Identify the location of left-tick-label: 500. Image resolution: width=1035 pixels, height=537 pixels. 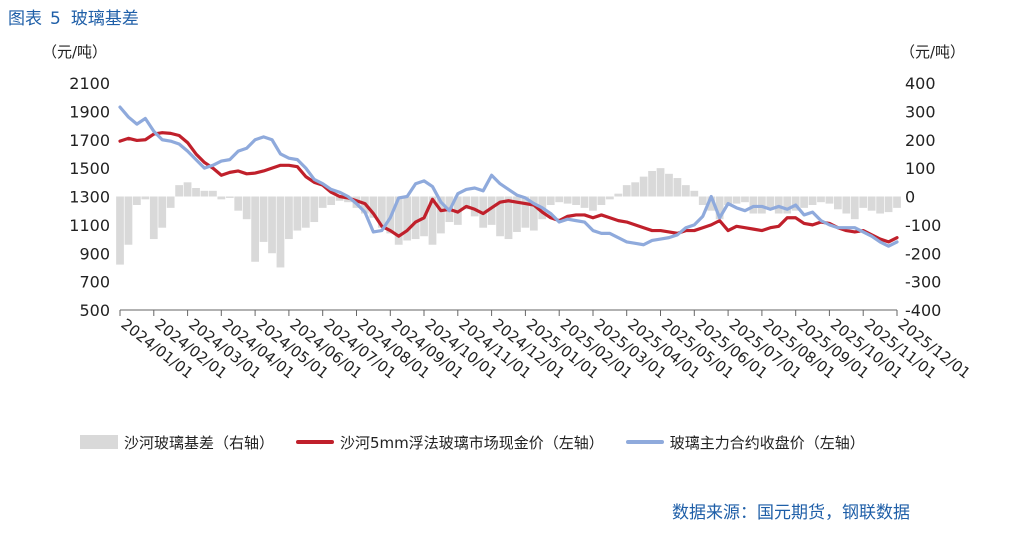
(94, 310).